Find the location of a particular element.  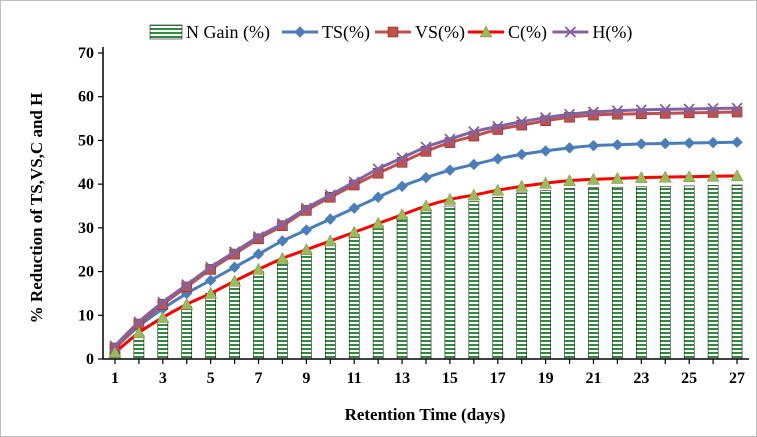

x-tick-label-7: 7 is located at coordinates (259, 378).